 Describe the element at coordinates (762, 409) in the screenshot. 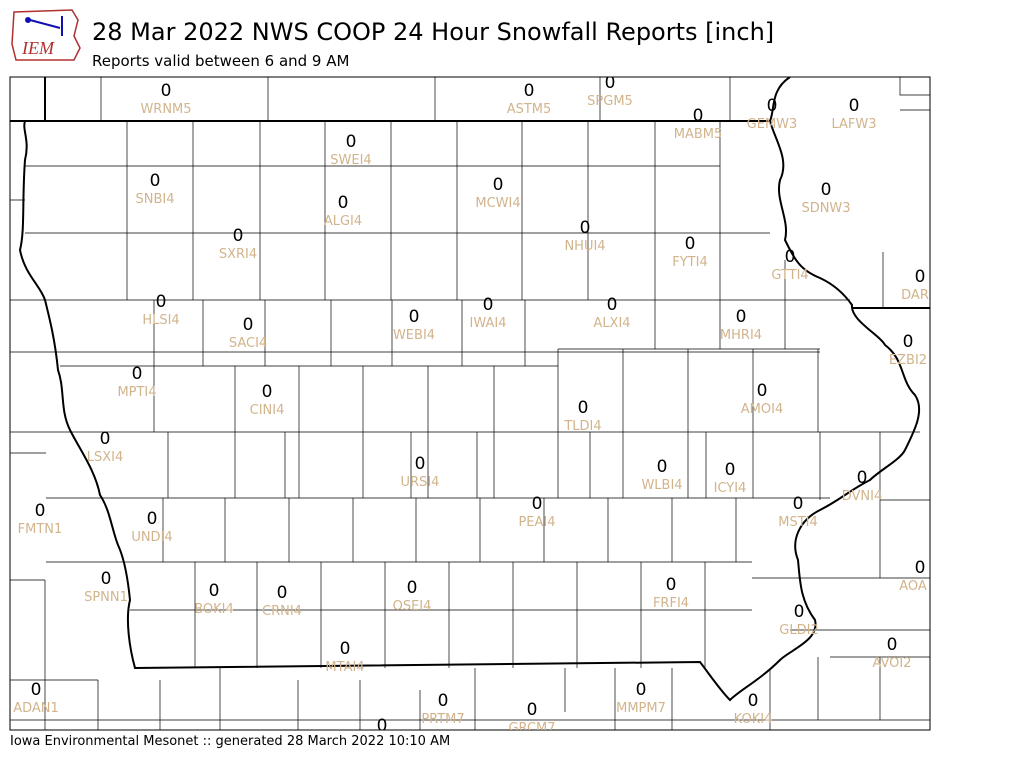

I see `station-id: AMOI4` at that location.